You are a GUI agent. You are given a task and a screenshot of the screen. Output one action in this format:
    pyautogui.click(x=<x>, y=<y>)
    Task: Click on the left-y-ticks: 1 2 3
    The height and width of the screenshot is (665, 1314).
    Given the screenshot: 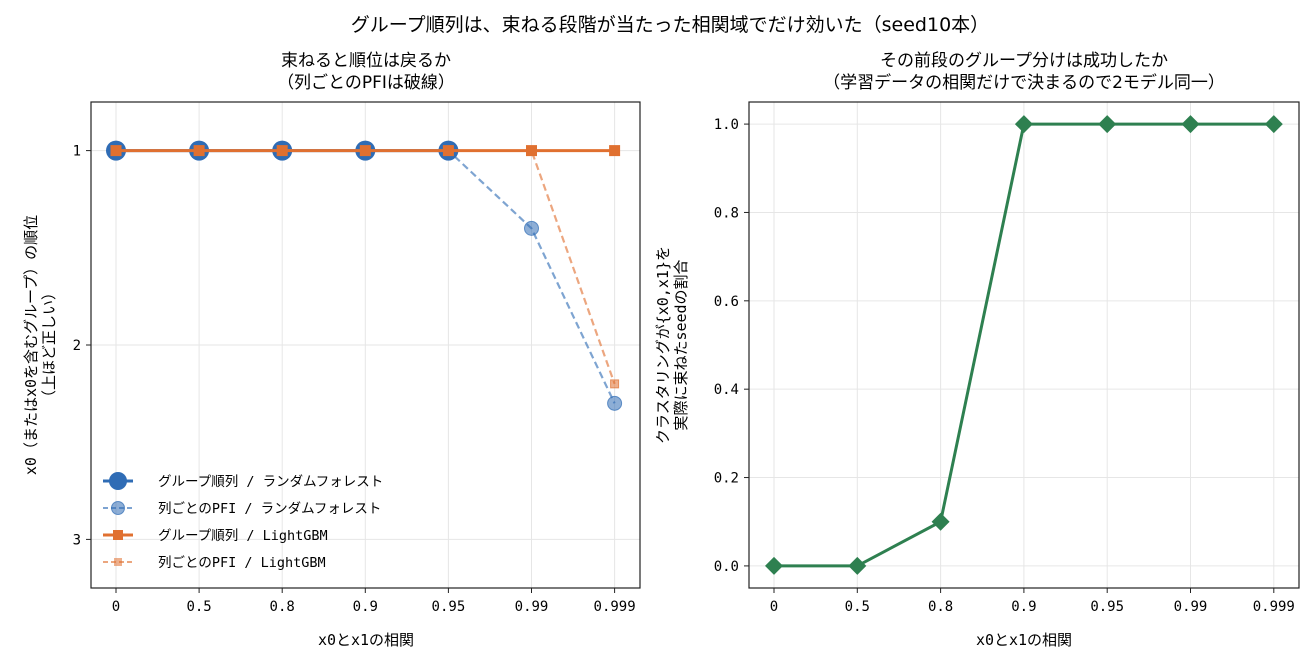 What is the action you would take?
    pyautogui.click(x=82, y=346)
    